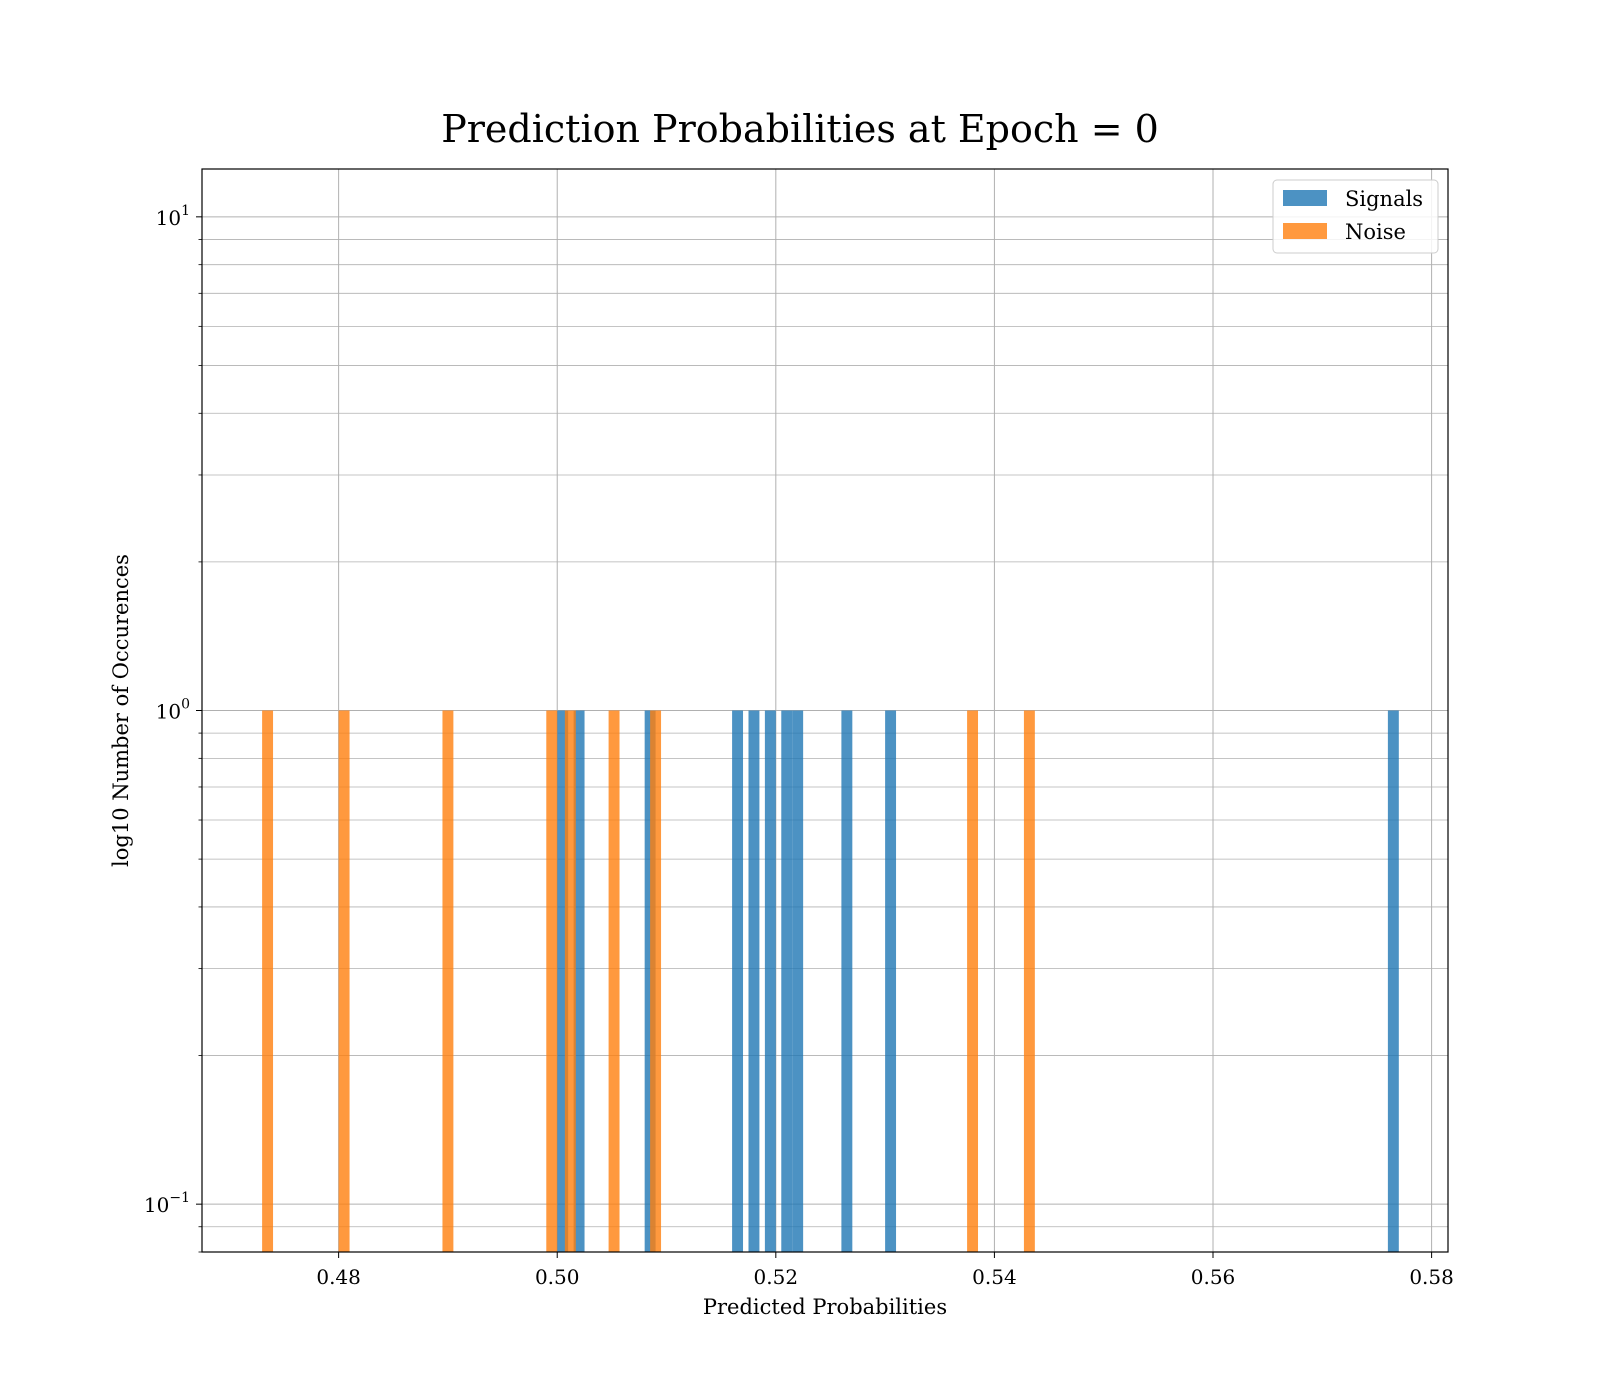 The image size is (1600, 1400). I want to click on x-tick-label: 0.54, so click(994, 1277).